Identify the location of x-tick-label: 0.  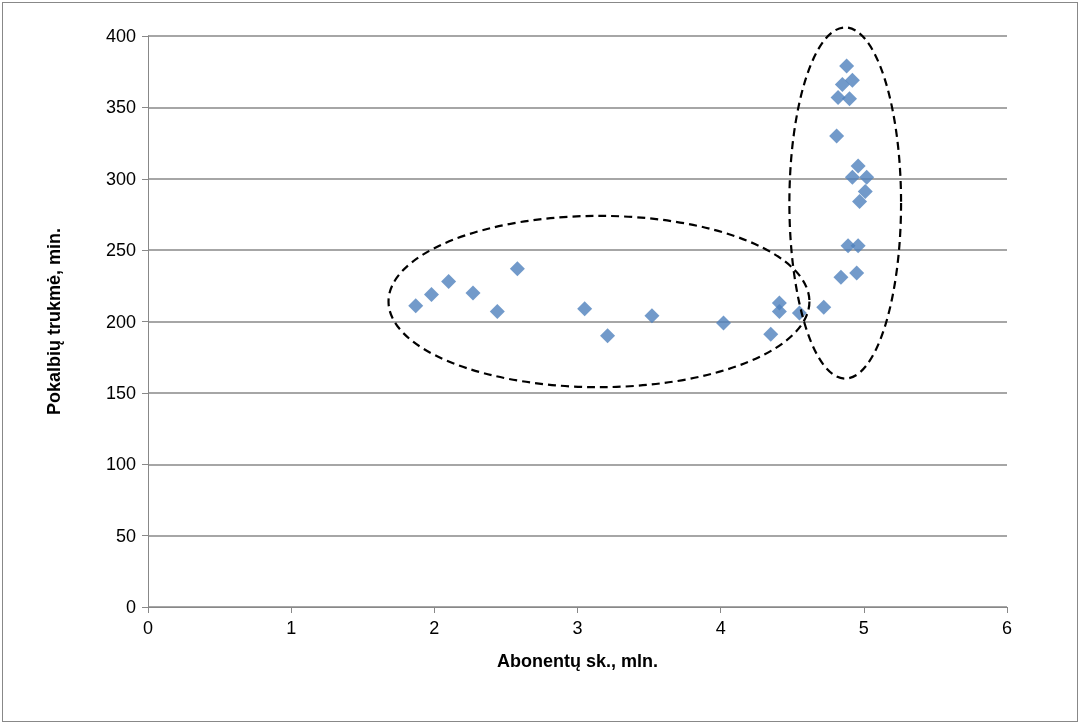
(148, 628).